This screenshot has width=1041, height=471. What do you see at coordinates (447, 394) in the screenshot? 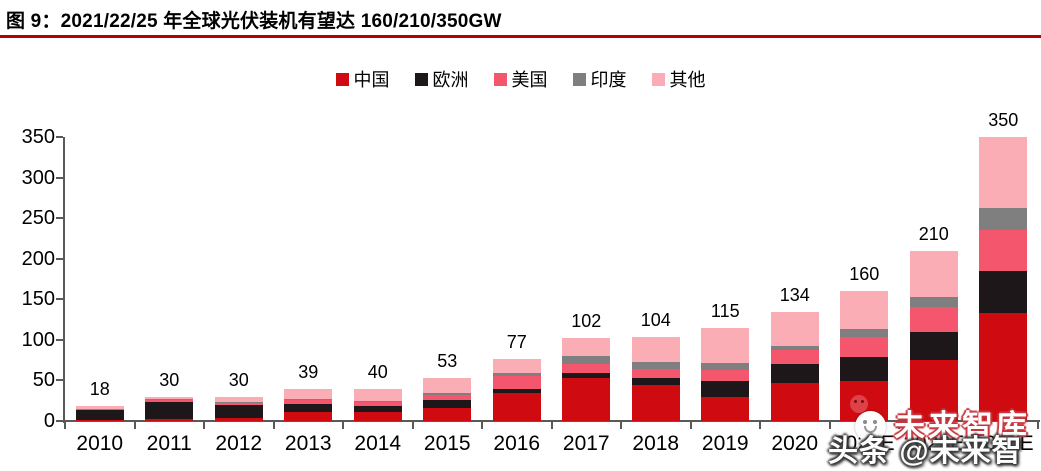
I see `bar-segment-india-2015` at bounding box center [447, 394].